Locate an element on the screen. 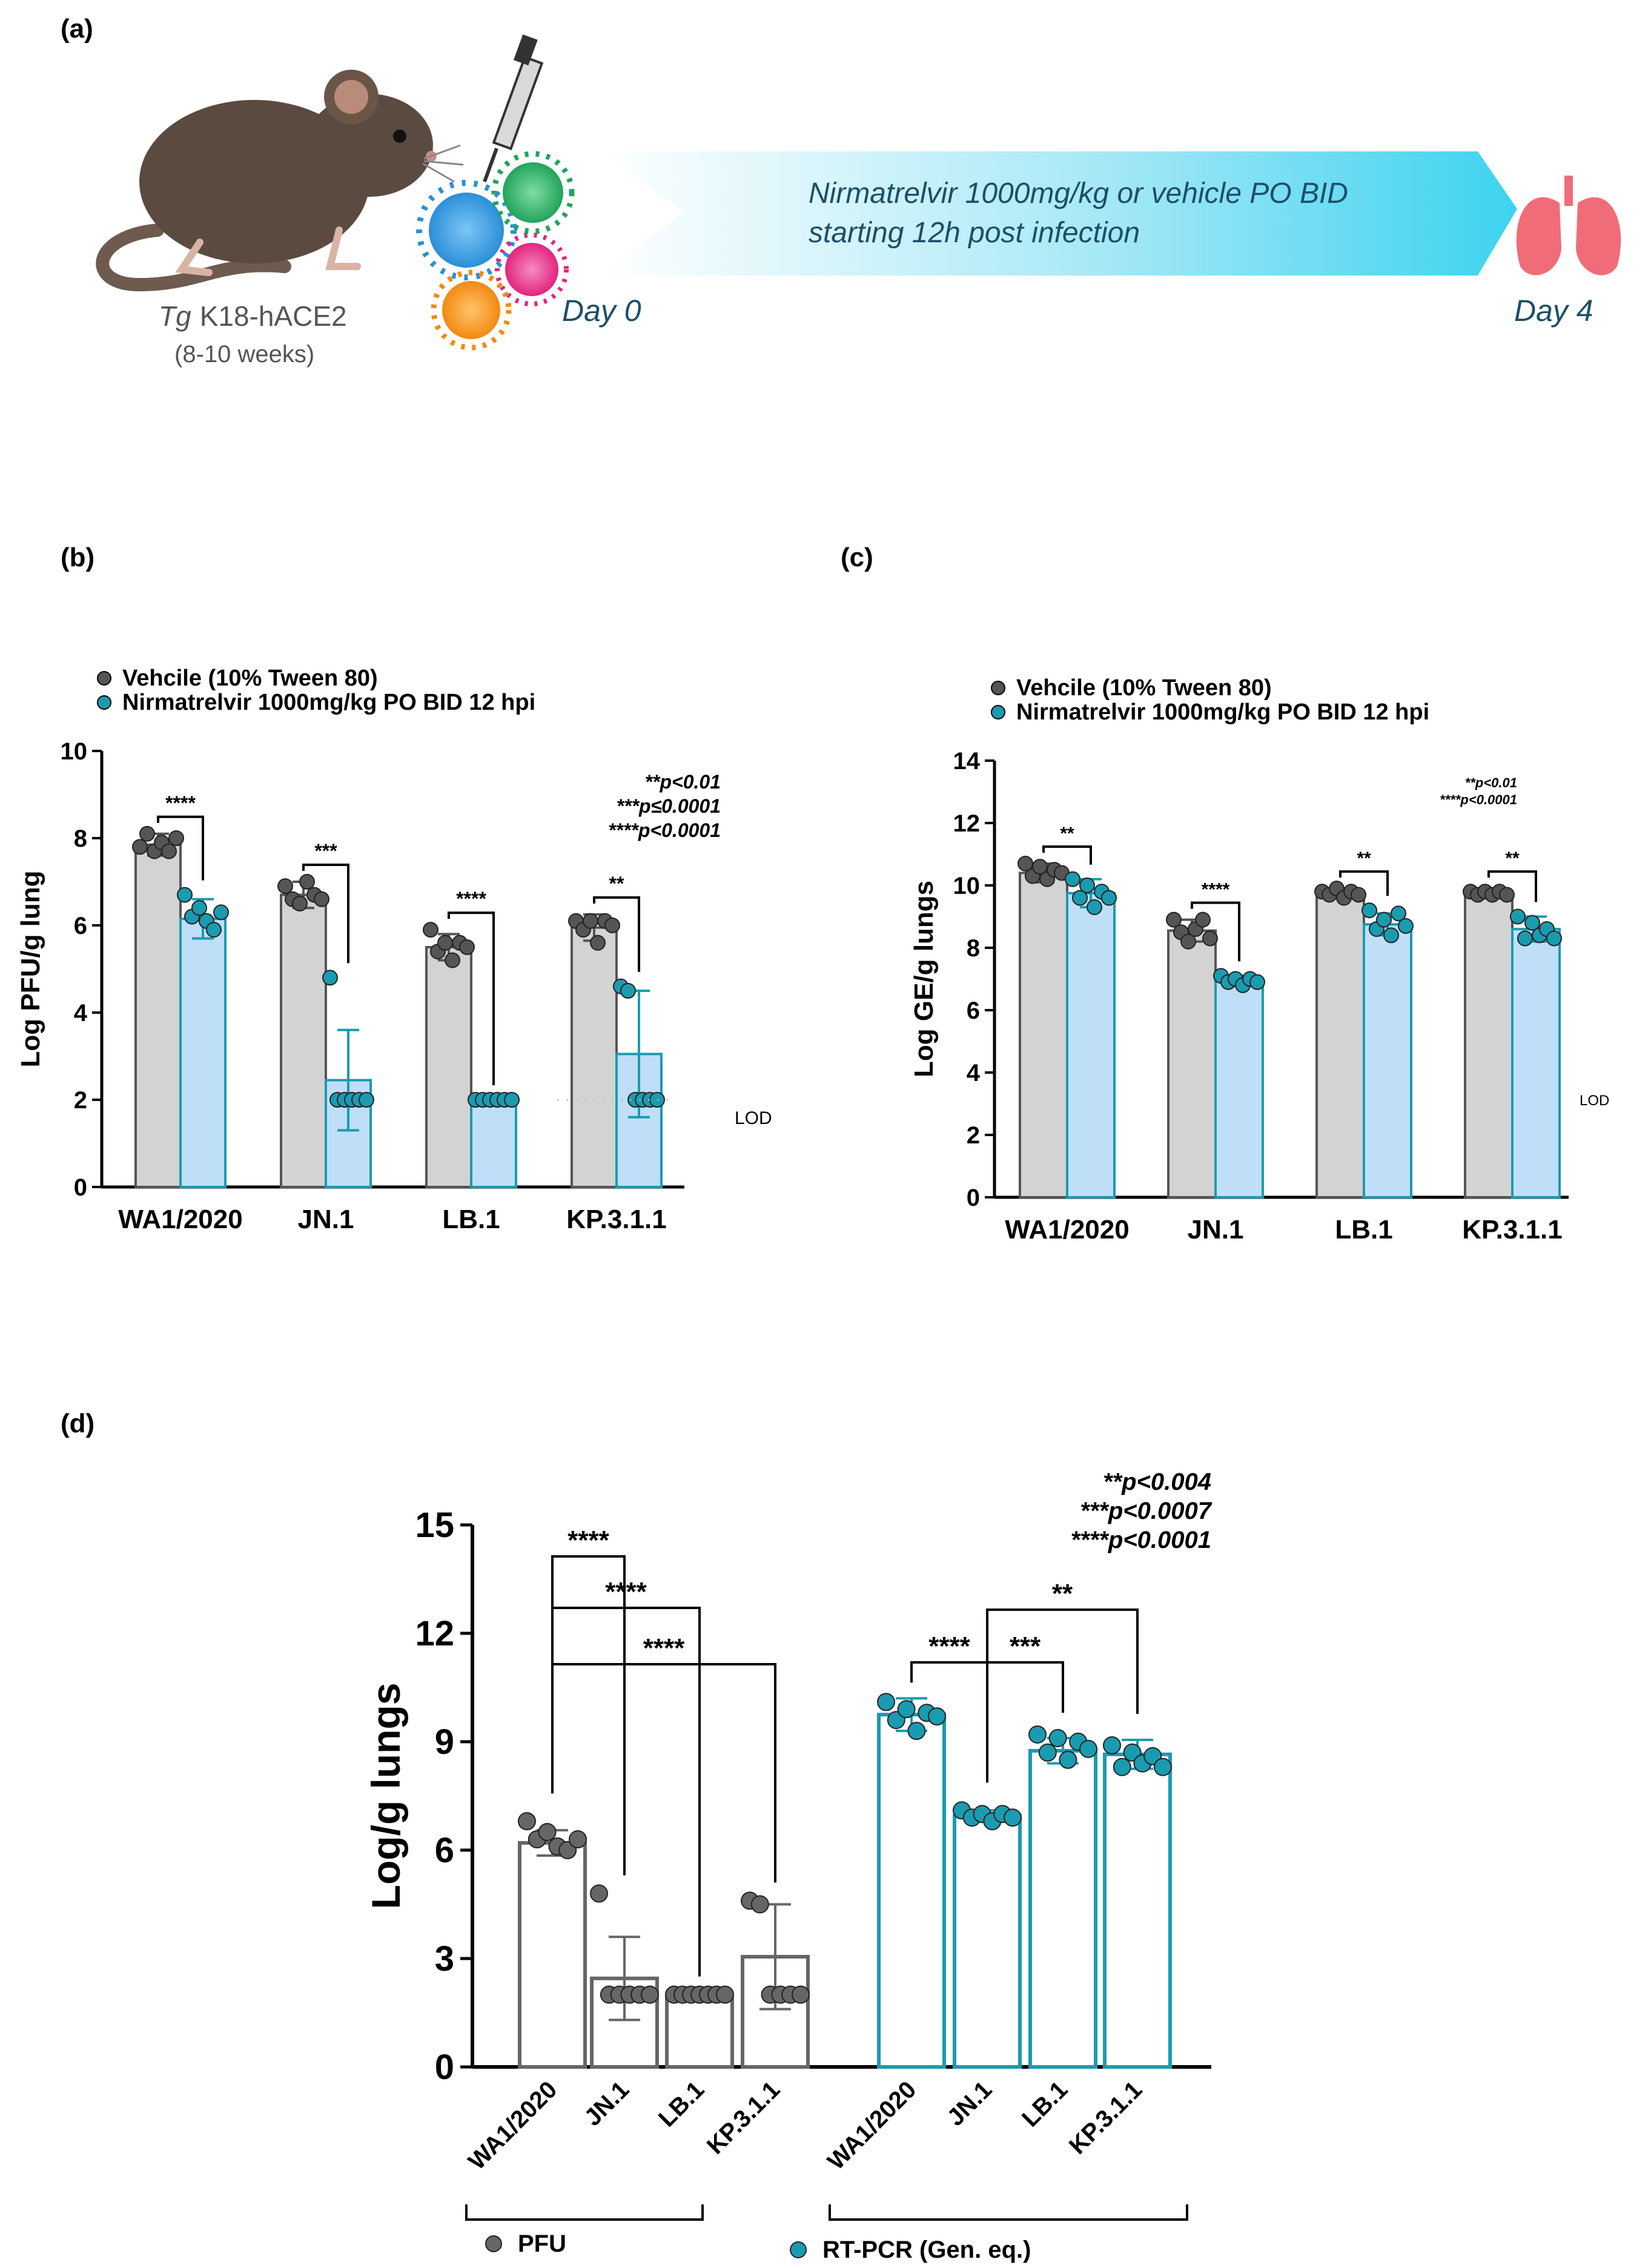 The width and height of the screenshot is (1651, 2268). significance-3-stars: **** is located at coordinates (471, 899).